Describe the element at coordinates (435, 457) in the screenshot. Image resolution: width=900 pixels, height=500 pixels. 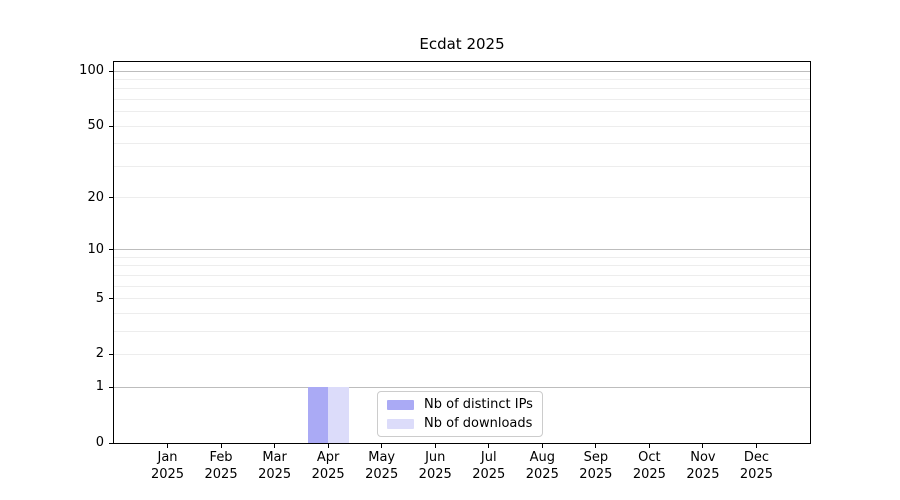
I see `x-tick-label-month: Jun` at that location.